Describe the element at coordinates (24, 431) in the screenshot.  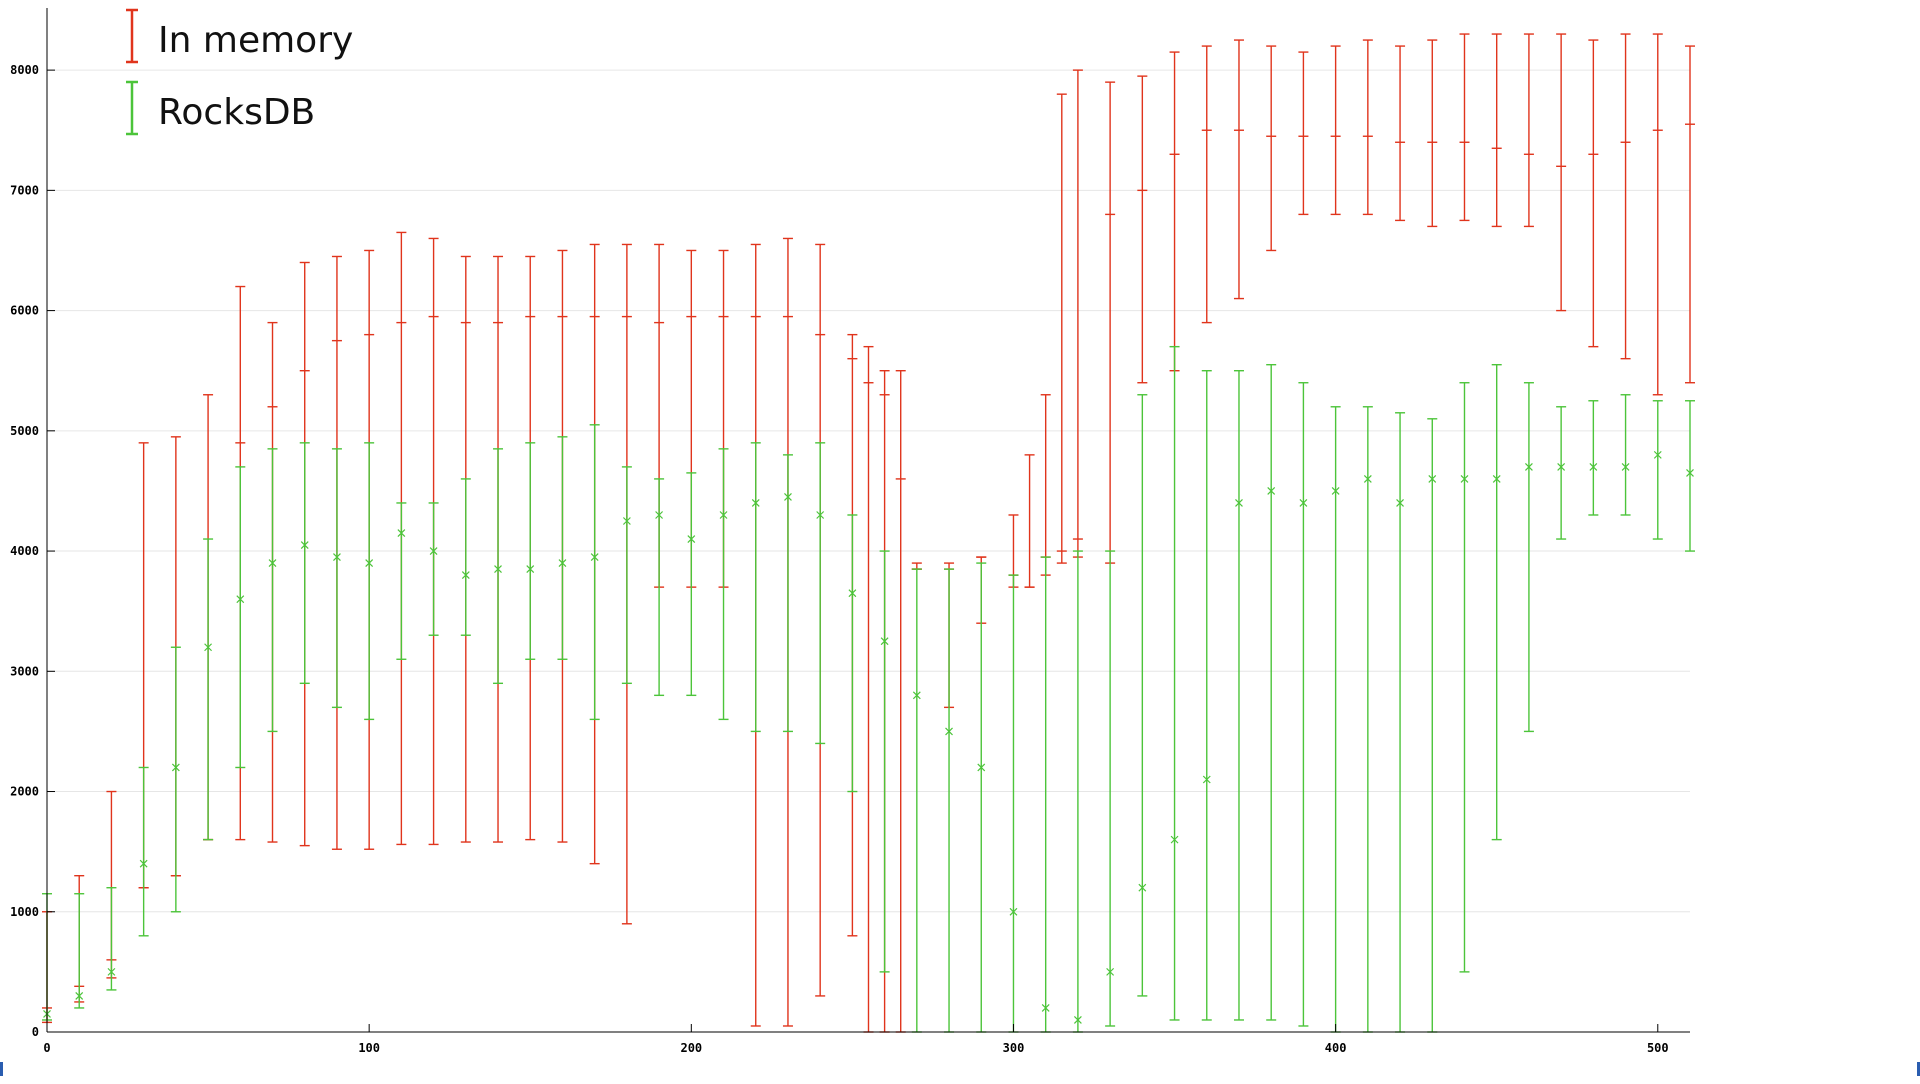
I see `y-tick-label: 5000` at that location.